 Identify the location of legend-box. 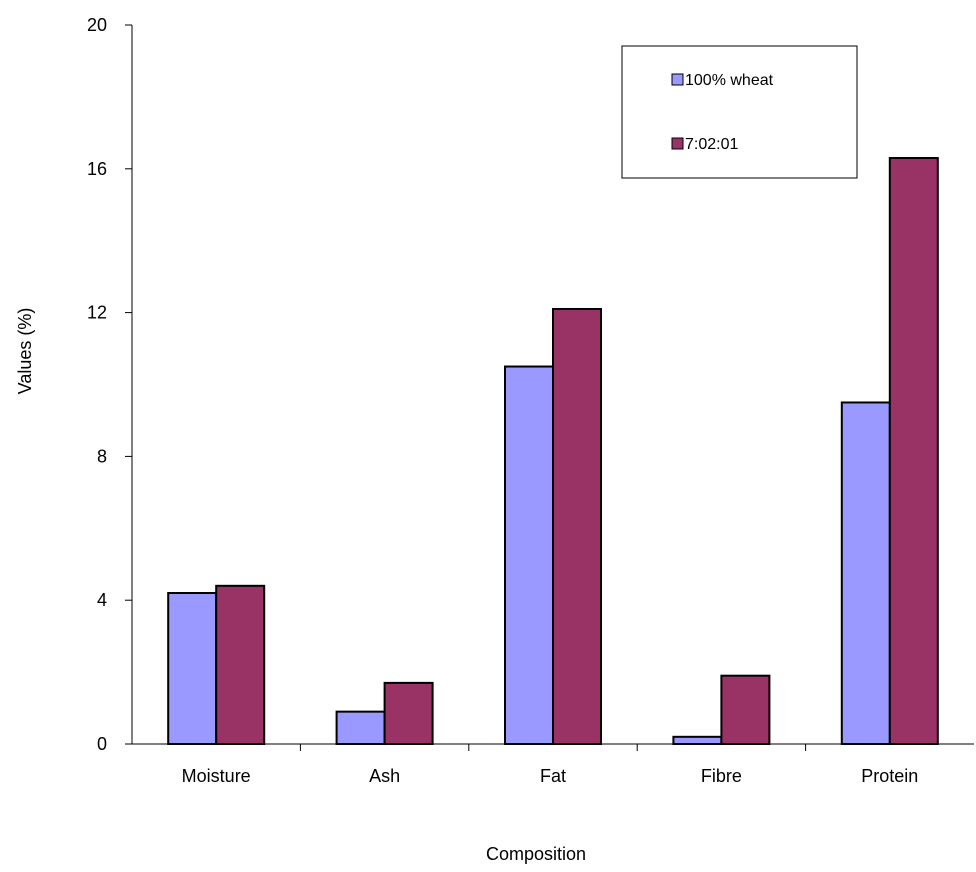
(739, 112).